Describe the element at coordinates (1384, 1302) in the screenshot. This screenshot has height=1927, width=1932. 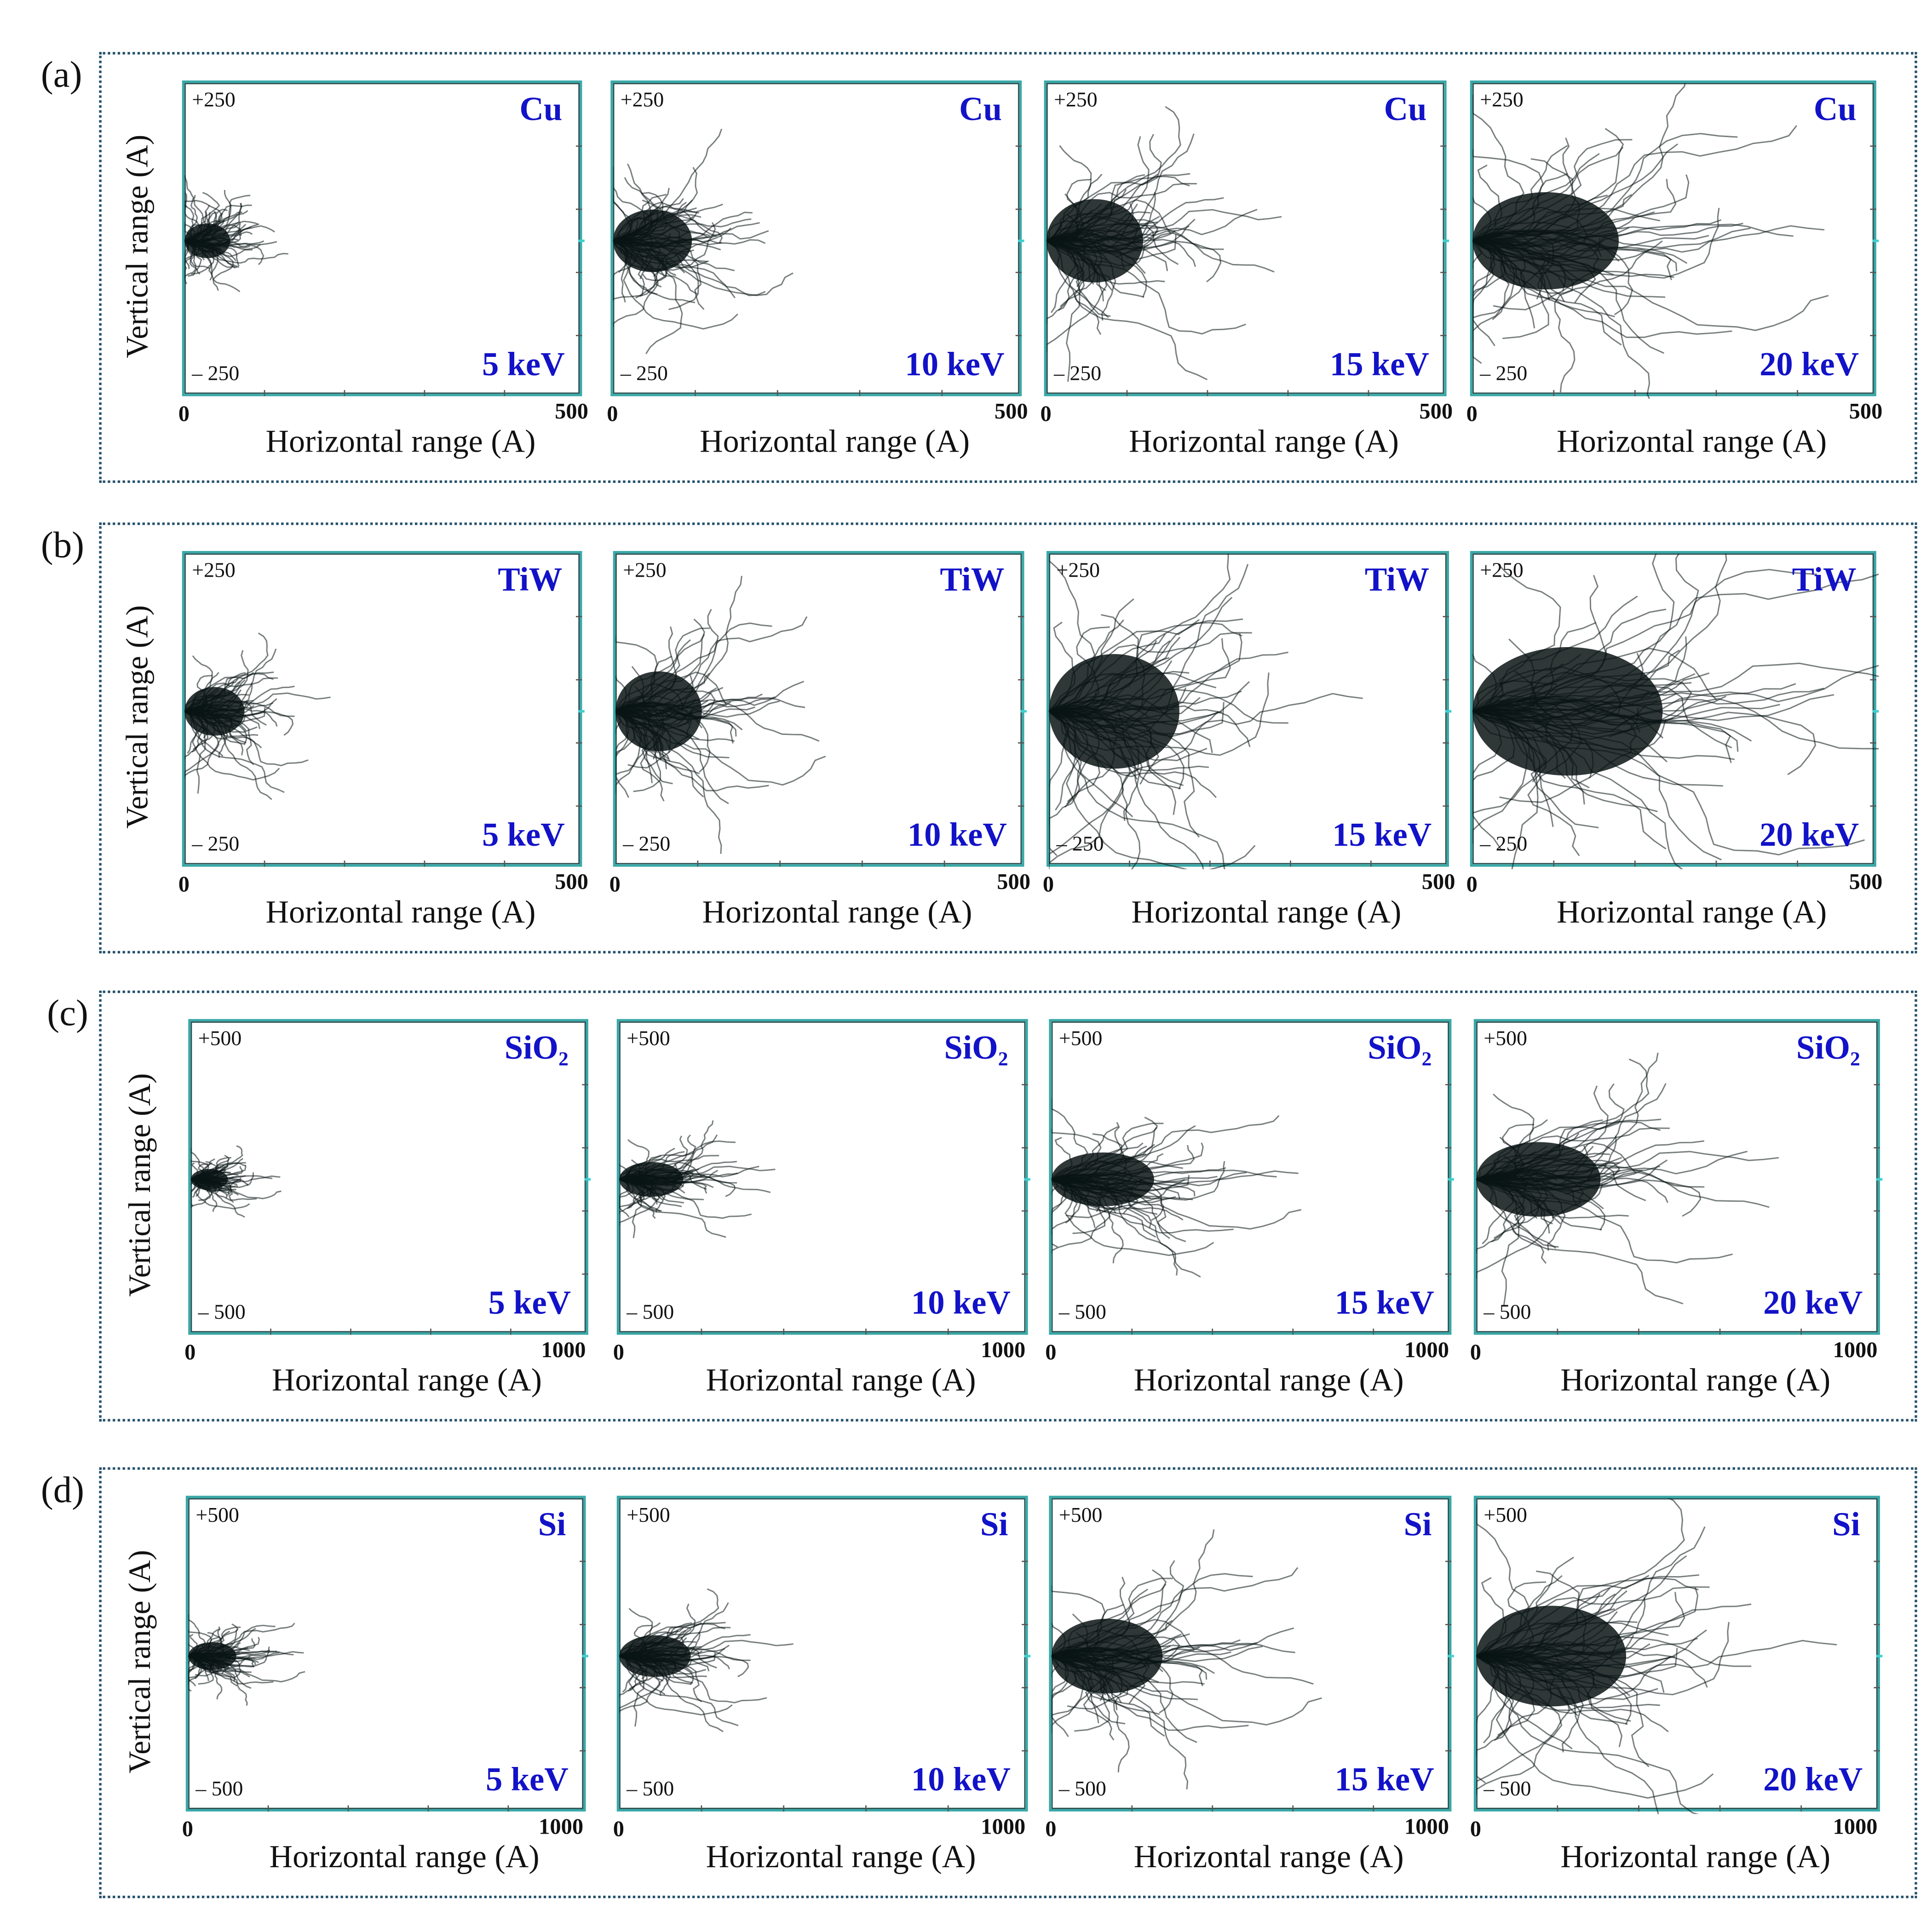
I see `energy-label: 15 keV` at that location.